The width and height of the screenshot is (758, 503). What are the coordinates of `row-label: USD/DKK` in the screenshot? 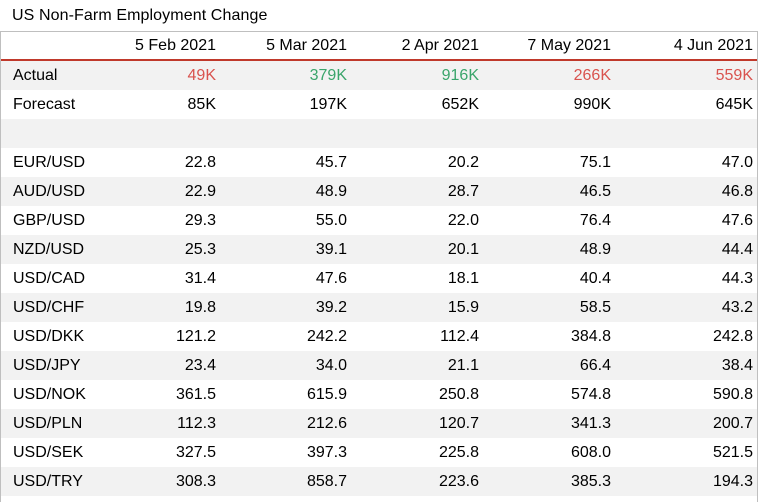 It's located at (49, 336).